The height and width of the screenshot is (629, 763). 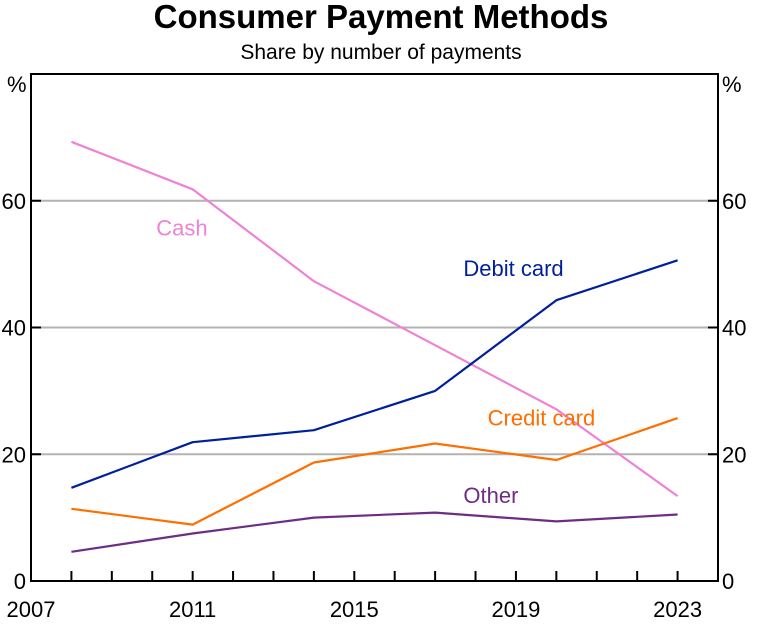 What do you see at coordinates (354, 609) in the screenshot?
I see `x-tick-label: 2015` at bounding box center [354, 609].